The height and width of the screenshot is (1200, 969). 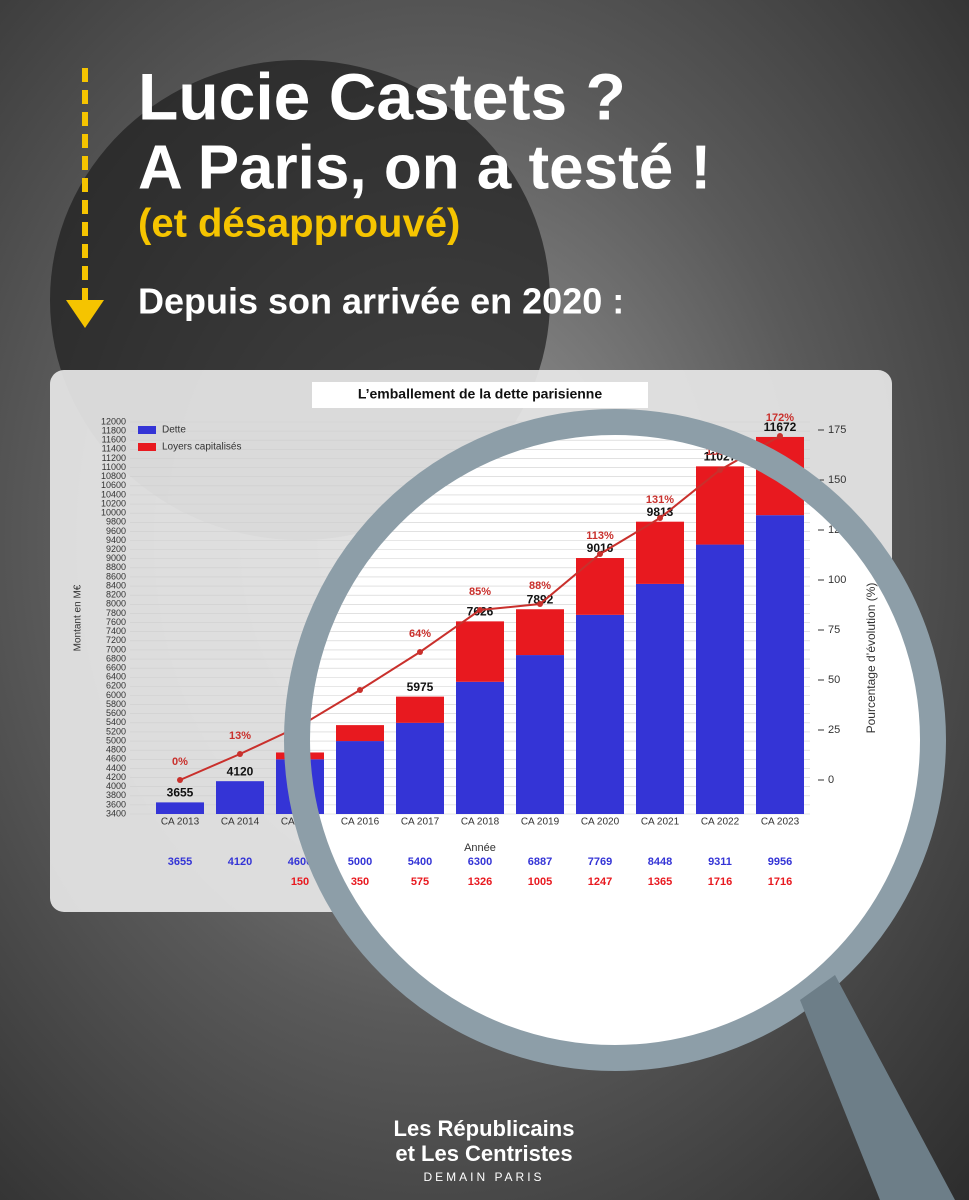 I want to click on table-value: 9311, so click(x=720, y=862).